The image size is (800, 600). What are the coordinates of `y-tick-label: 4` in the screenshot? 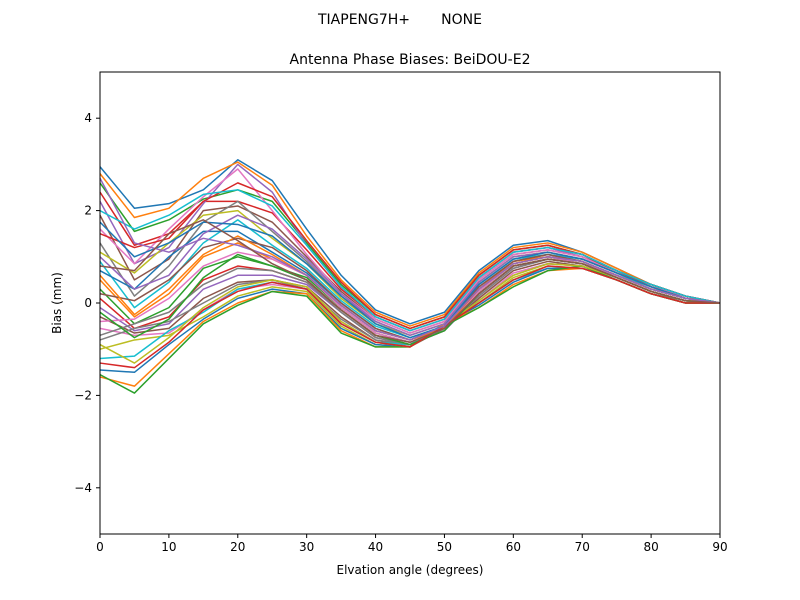 It's located at (88, 118).